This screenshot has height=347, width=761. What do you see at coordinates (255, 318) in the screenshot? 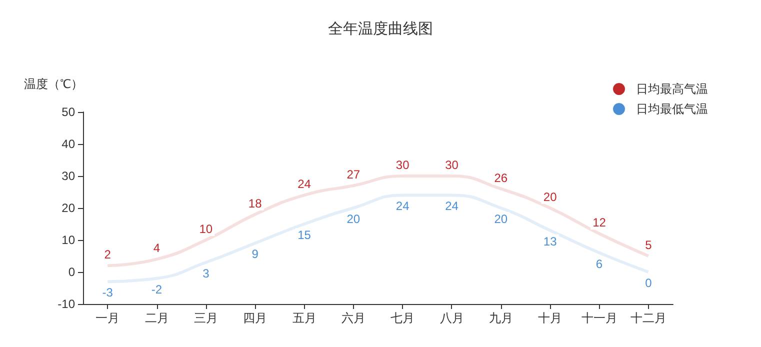
I see `x-tick-label: 四月` at bounding box center [255, 318].